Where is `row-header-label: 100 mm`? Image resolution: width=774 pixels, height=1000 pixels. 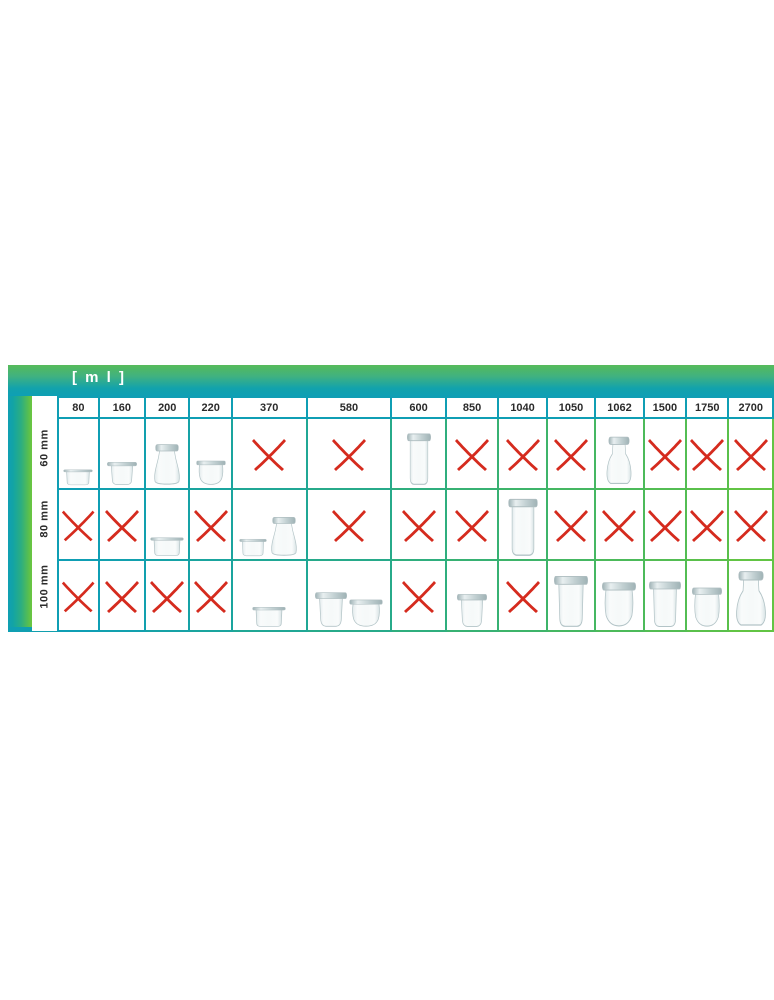 row-header-label: 100 mm is located at coordinates (44, 586).